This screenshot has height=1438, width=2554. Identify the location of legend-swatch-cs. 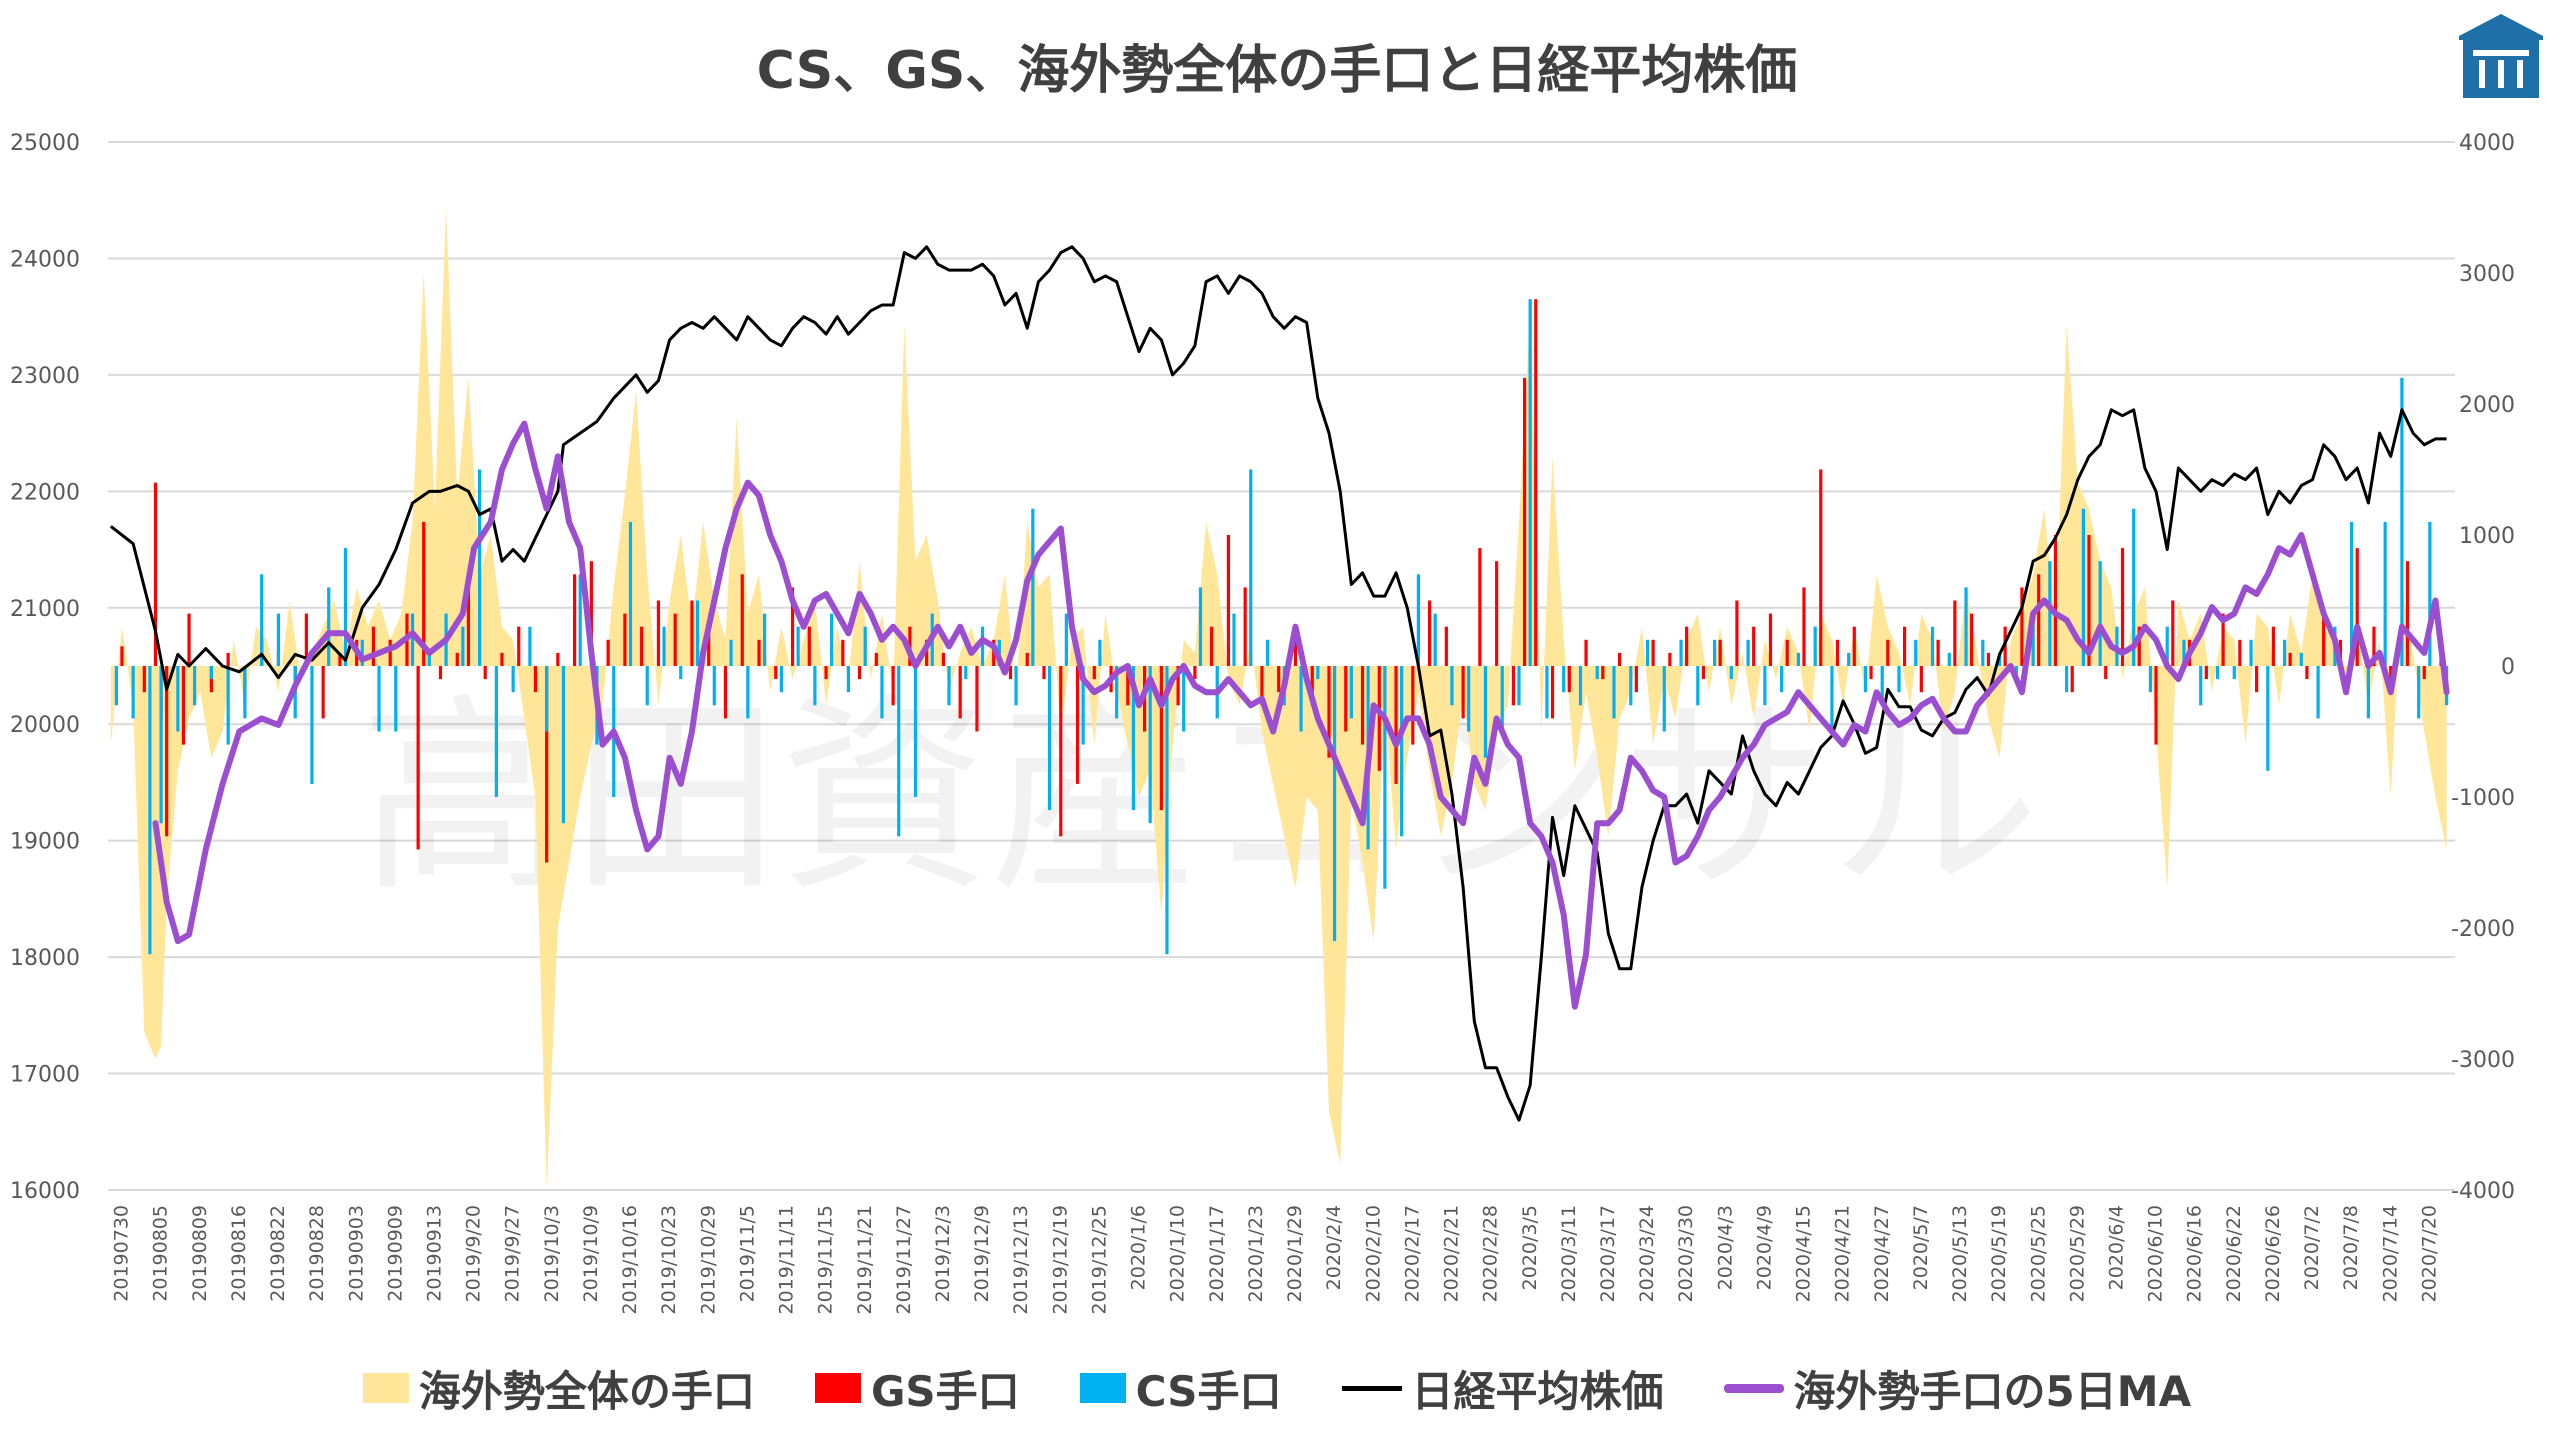
(1102, 1388).